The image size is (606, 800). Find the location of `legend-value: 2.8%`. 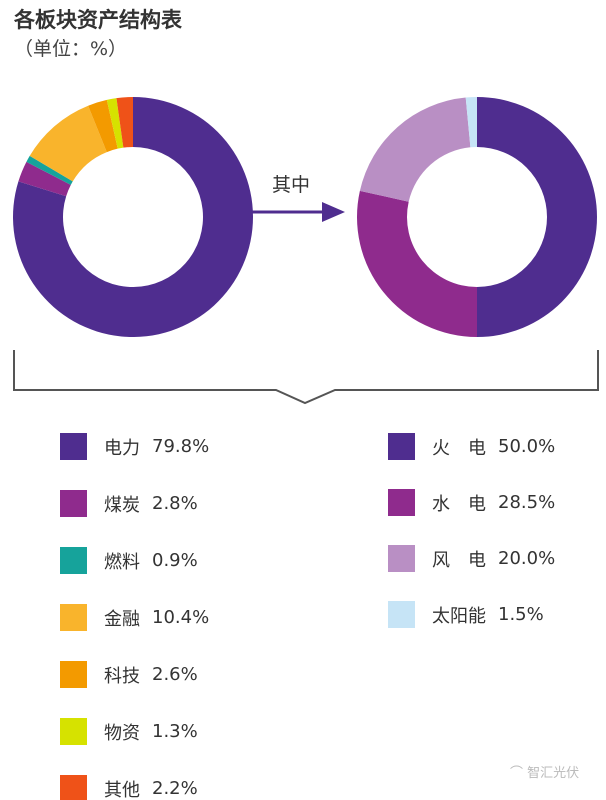

legend-value: 2.8% is located at coordinates (175, 503).